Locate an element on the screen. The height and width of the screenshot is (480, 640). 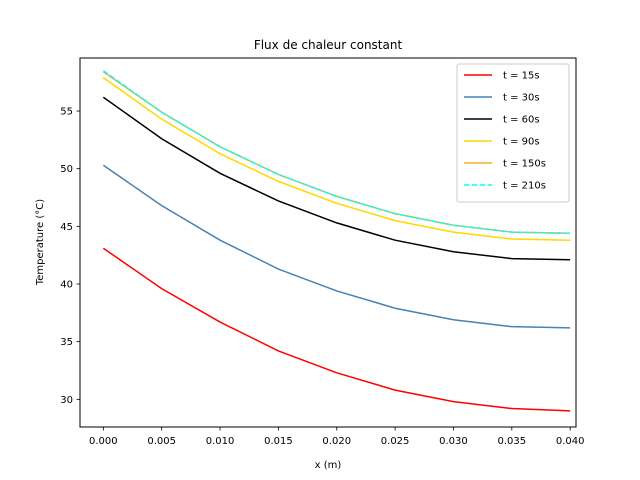
chart-title: Flux de chaleur constant is located at coordinates (328, 45).